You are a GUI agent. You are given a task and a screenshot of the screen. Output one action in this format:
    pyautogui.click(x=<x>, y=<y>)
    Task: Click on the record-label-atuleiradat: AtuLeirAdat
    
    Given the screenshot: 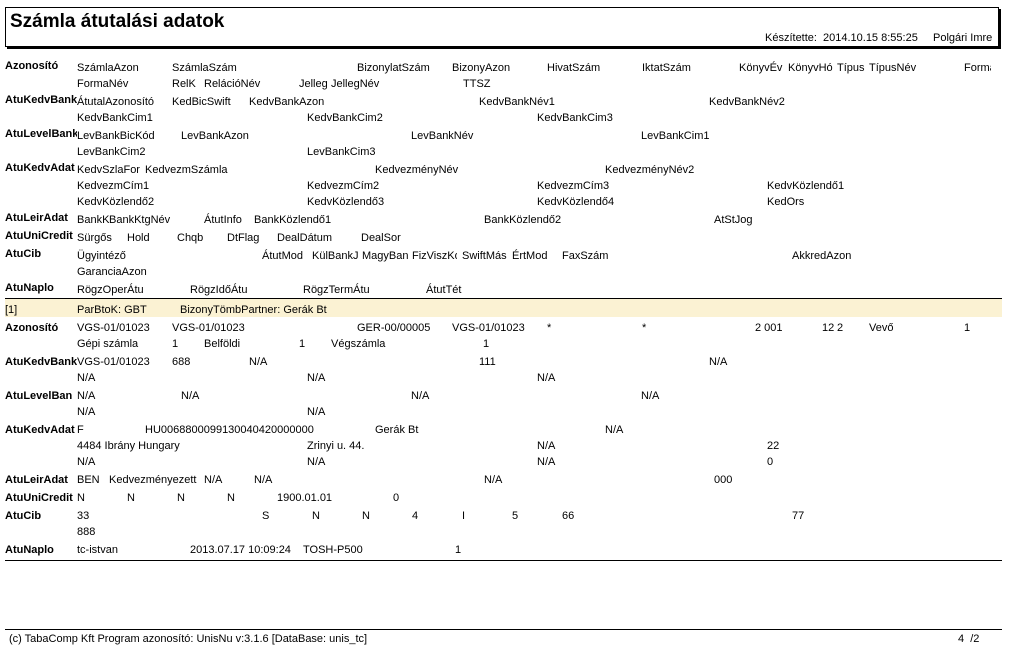 What is the action you would take?
    pyautogui.click(x=36, y=480)
    